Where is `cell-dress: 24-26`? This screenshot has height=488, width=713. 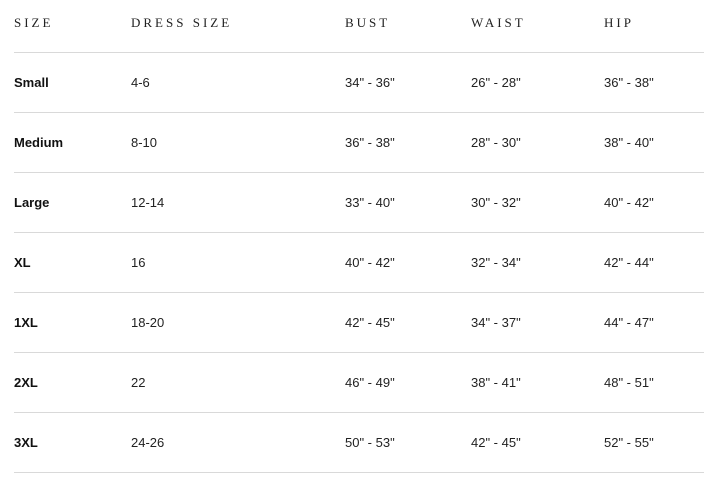 cell-dress: 24-26 is located at coordinates (238, 442).